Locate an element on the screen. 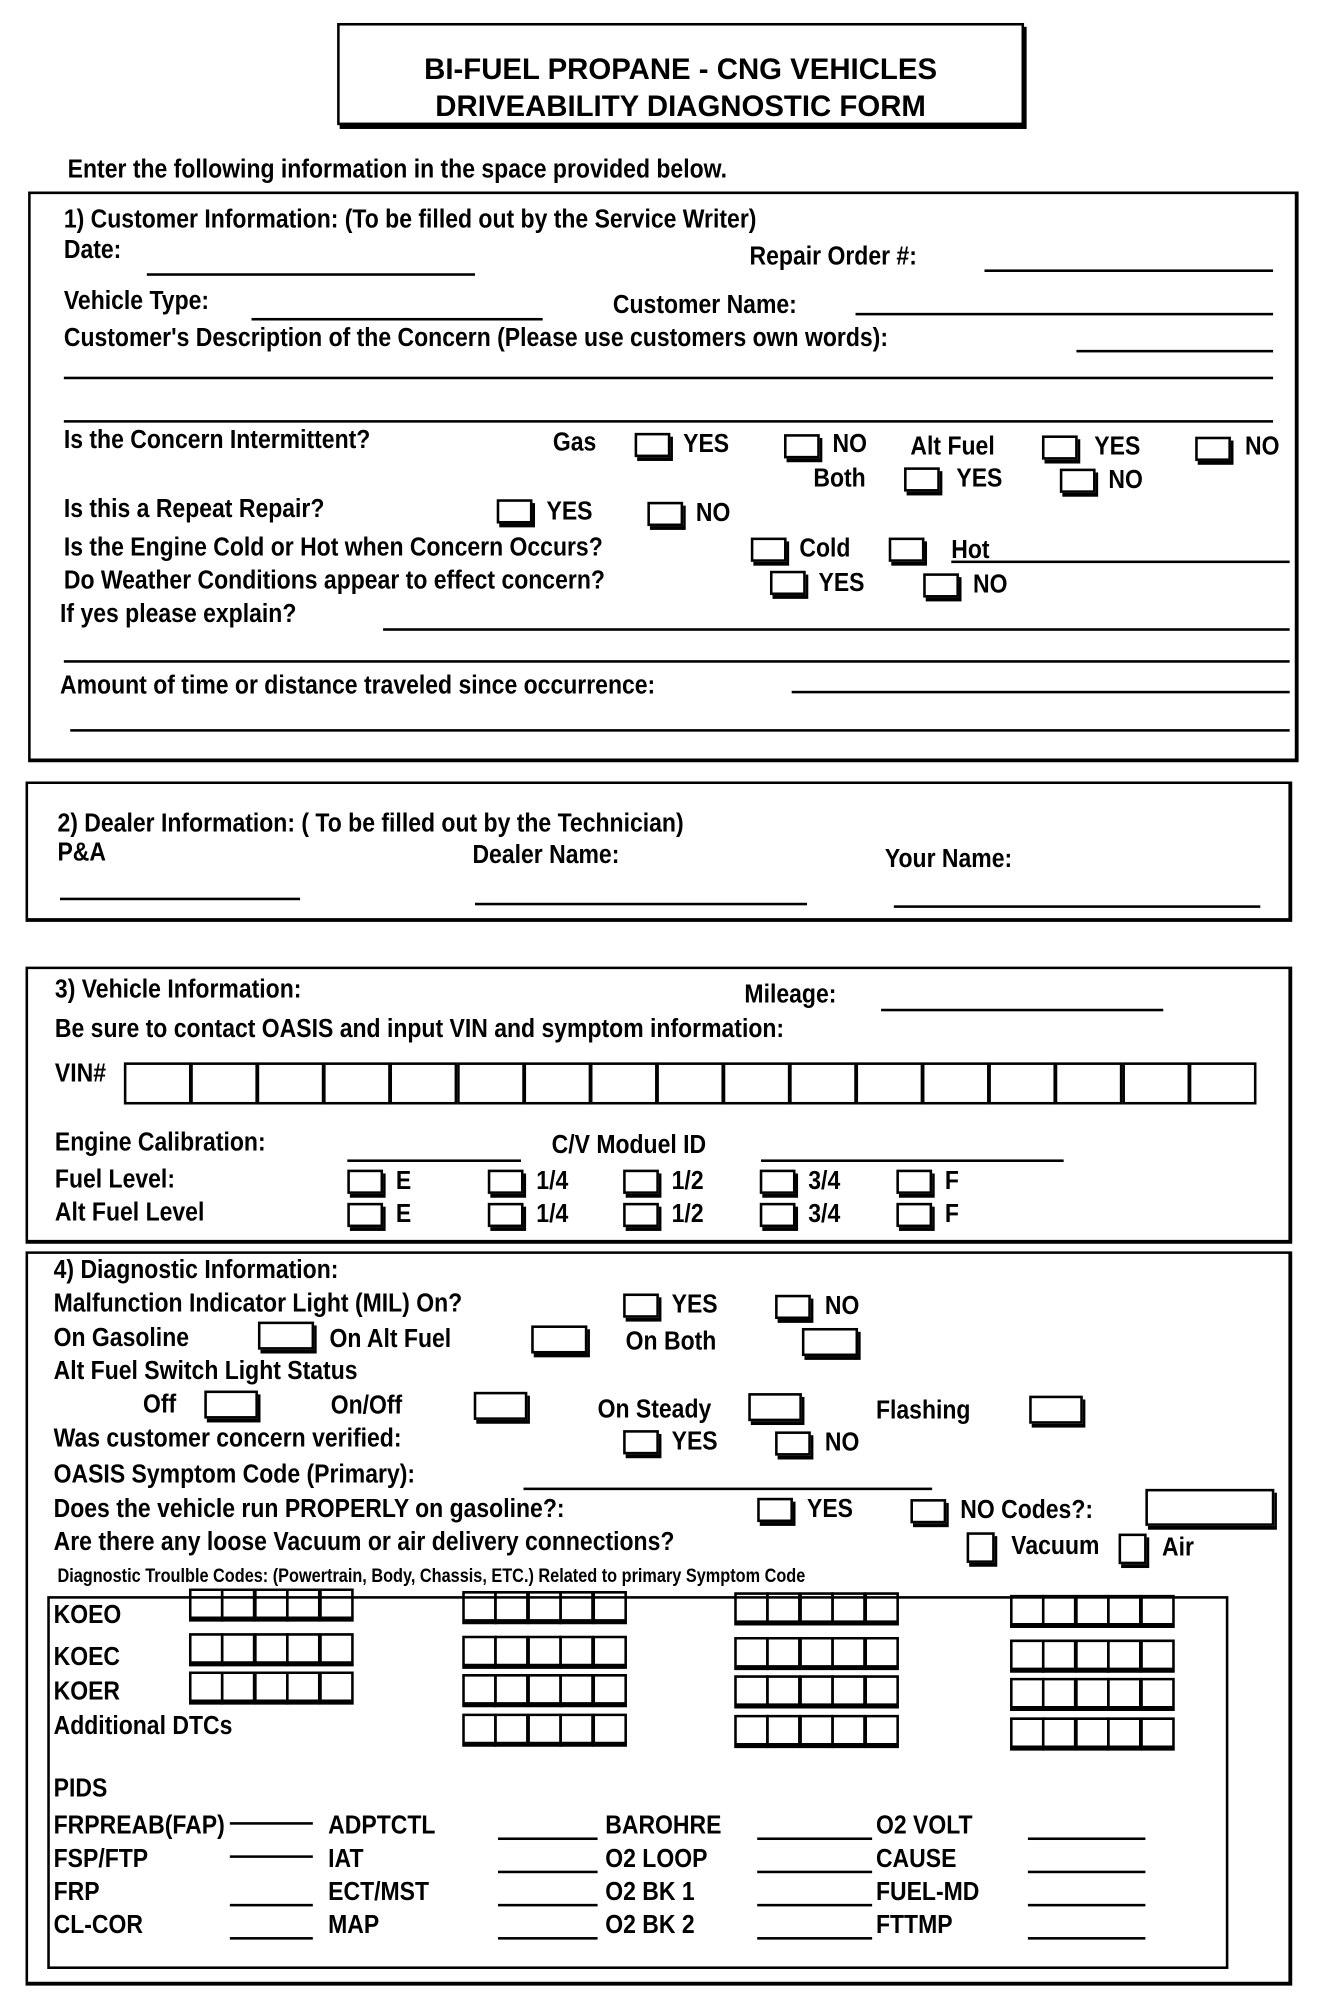 The image size is (1328, 1996). gas-yes-checkbox is located at coordinates (652, 445).